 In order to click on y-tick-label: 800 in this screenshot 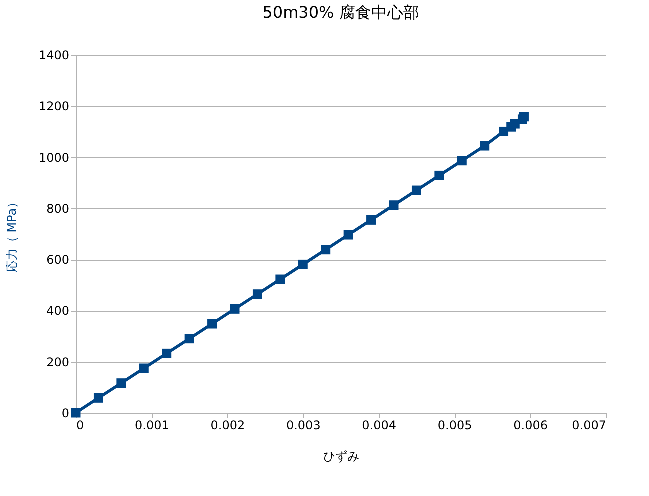, I will do `click(58, 209)`.